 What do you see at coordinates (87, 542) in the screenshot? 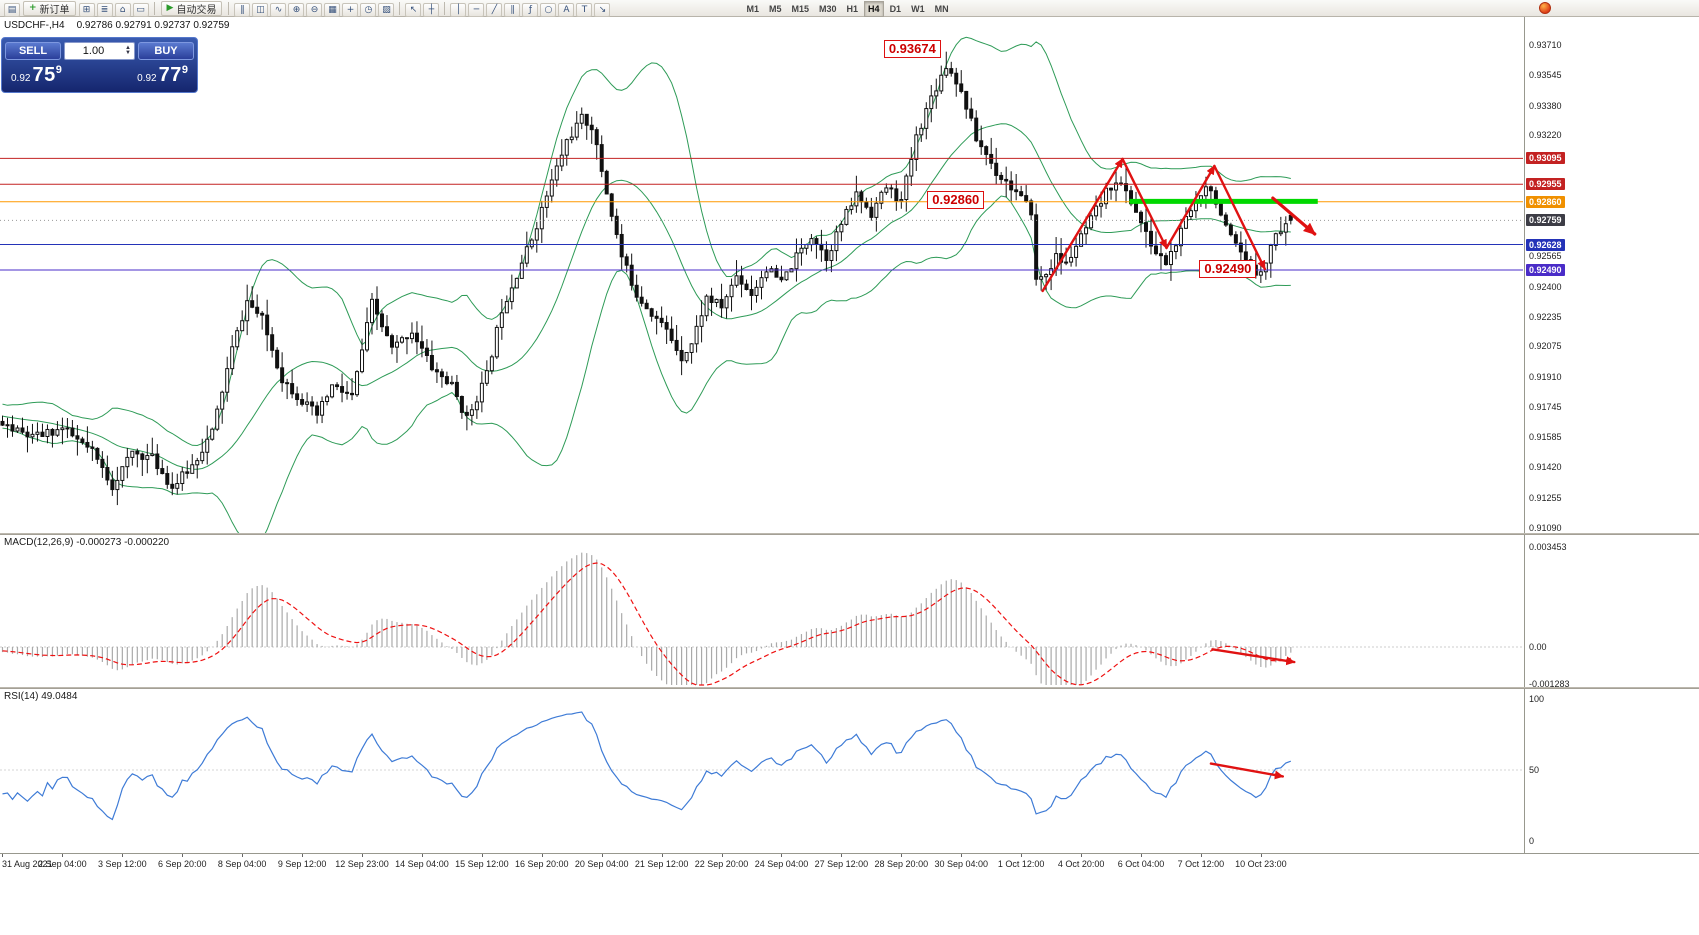
I see `macd-label: MACD(12,26,9) -0.000273 -0.000220` at bounding box center [87, 542].